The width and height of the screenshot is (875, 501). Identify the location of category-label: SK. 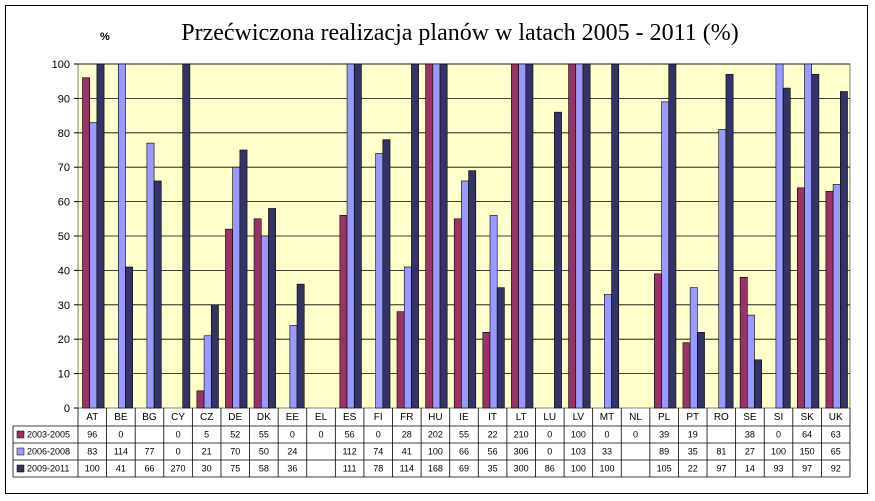
(807, 417).